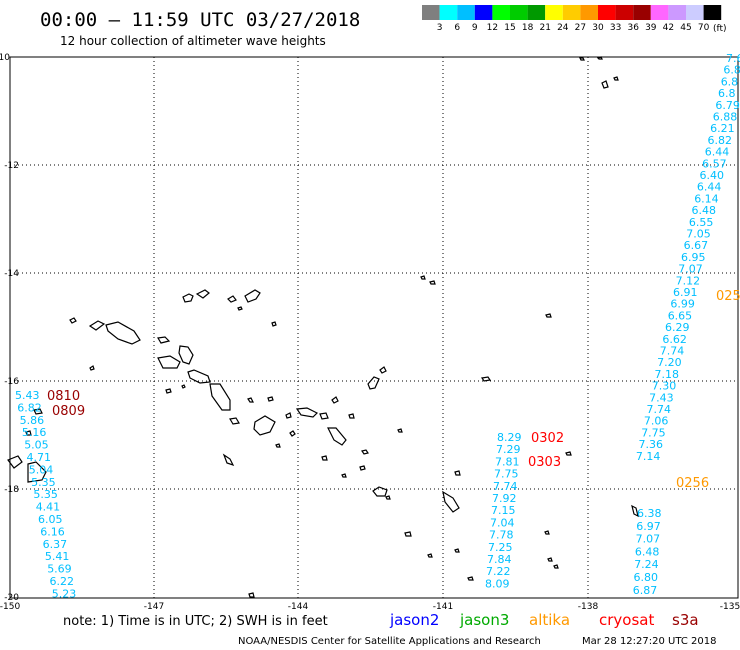  What do you see at coordinates (693, 257) in the screenshot?
I see `wave-height-value: 6.95` at bounding box center [693, 257].